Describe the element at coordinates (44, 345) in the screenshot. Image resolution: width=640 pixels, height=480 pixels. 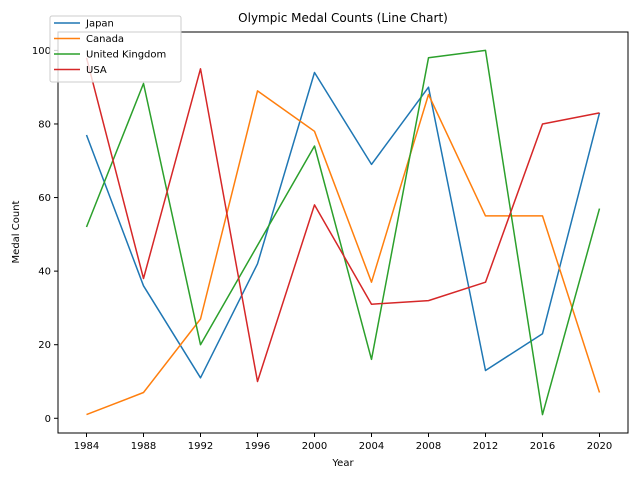
I see `y-tick-label: 20` at that location.